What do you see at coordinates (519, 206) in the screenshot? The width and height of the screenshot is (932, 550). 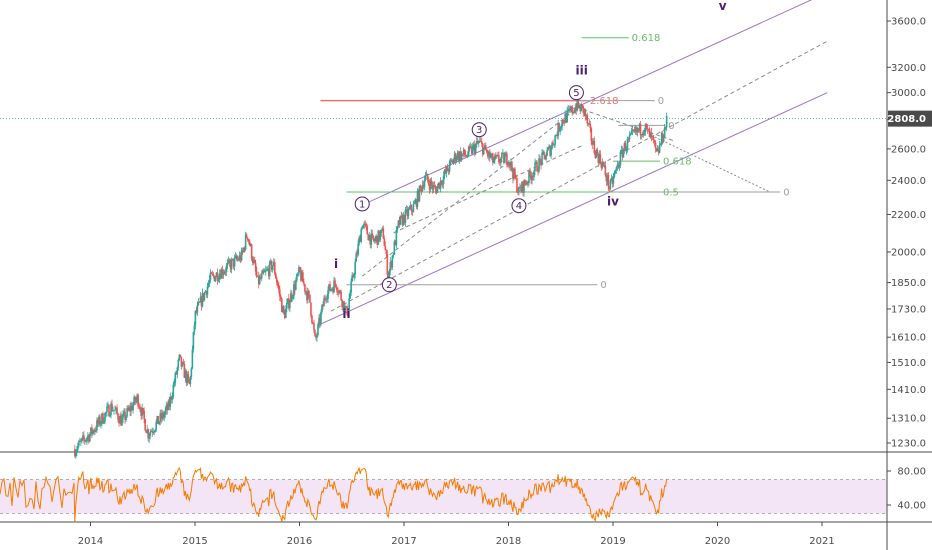 I see `wave-circle` at bounding box center [519, 206].